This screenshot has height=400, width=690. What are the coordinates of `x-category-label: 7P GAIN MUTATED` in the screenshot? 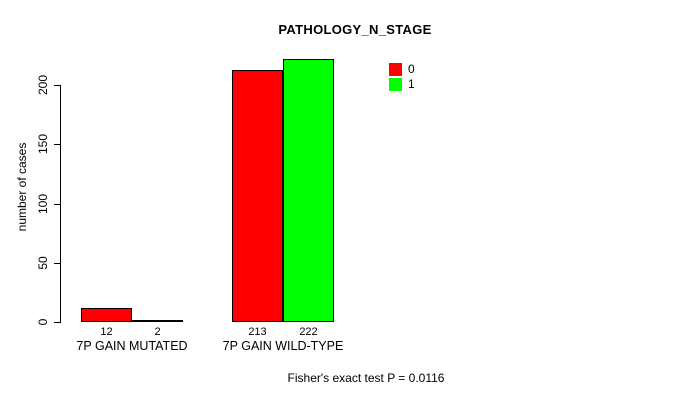 It's located at (132, 346).